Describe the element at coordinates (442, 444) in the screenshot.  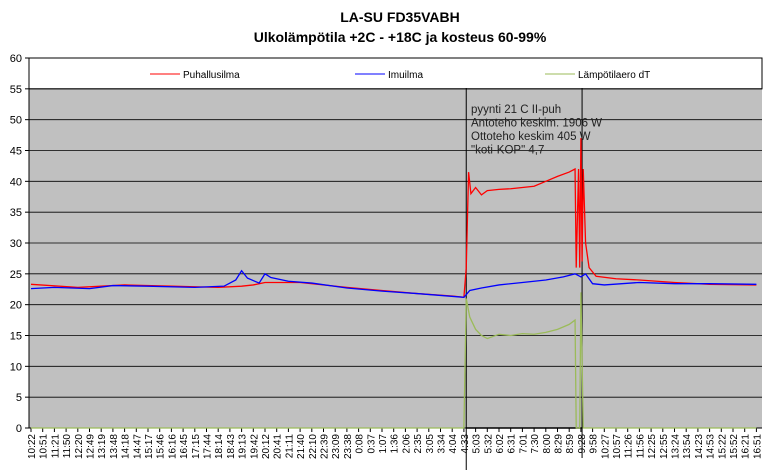
I see `x-tick-label: 3:34` at that location.